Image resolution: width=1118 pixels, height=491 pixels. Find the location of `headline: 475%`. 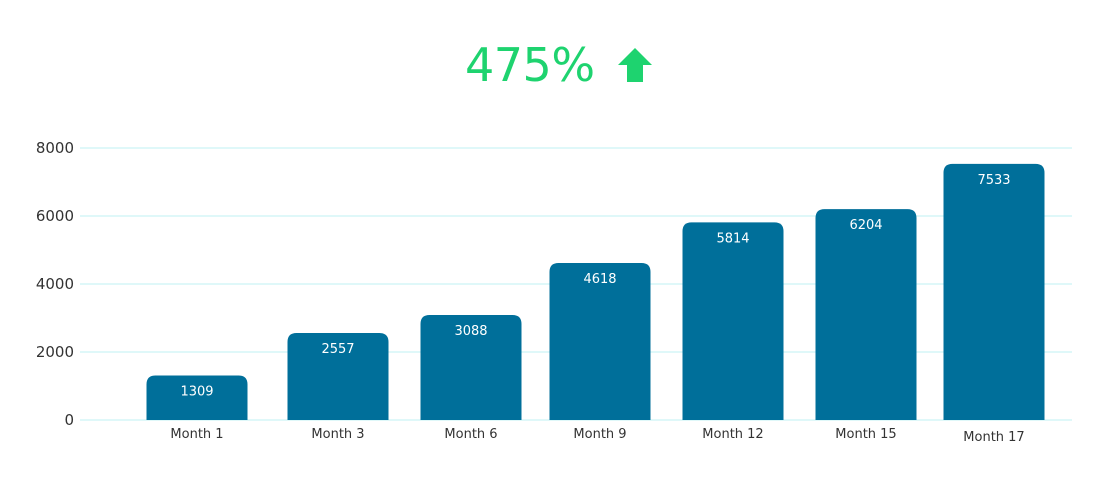

headline: 475% is located at coordinates (559, 65).